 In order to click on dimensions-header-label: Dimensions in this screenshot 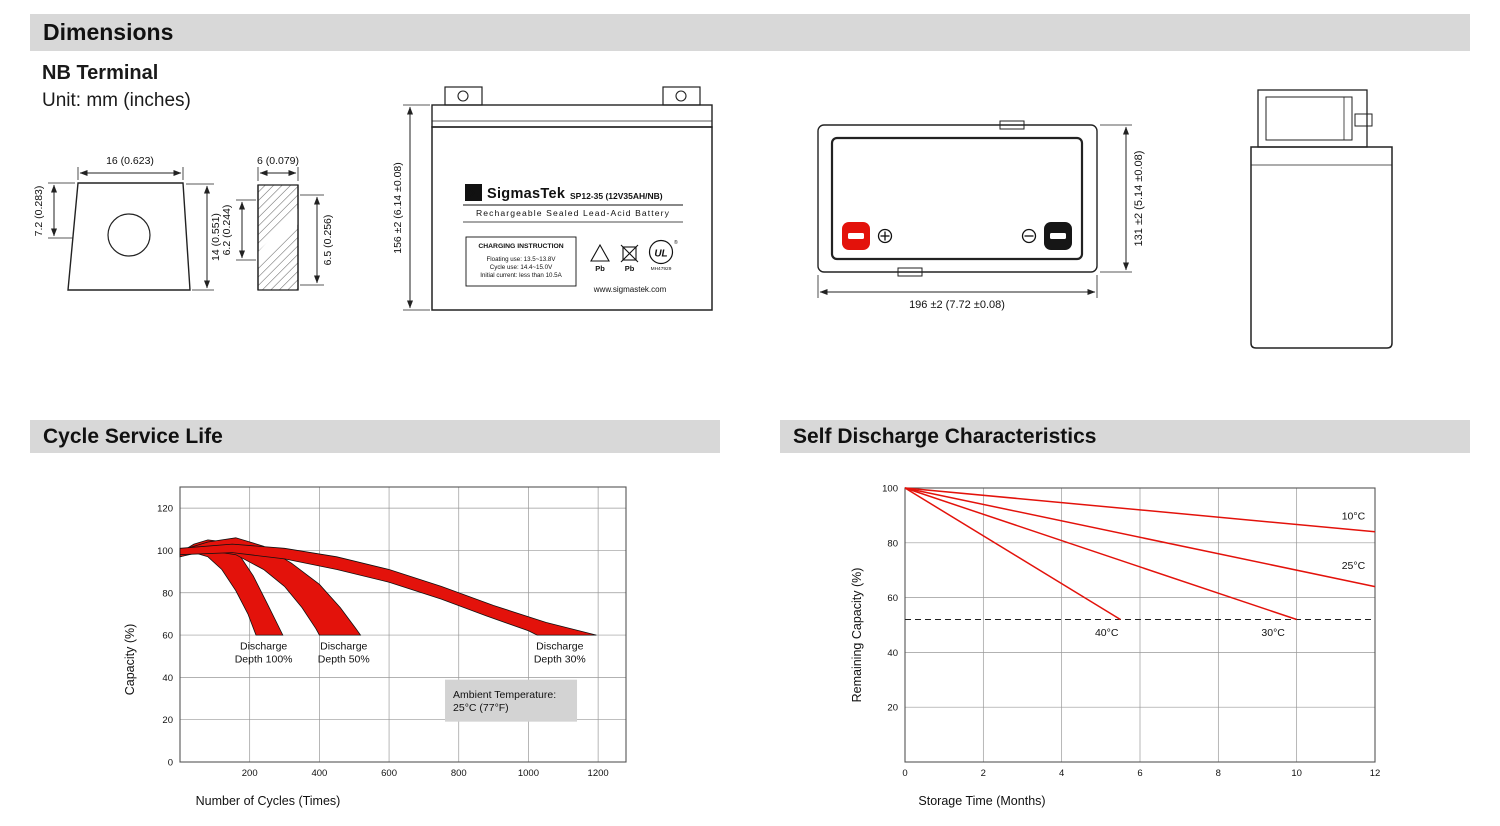, I will do `click(108, 32)`.